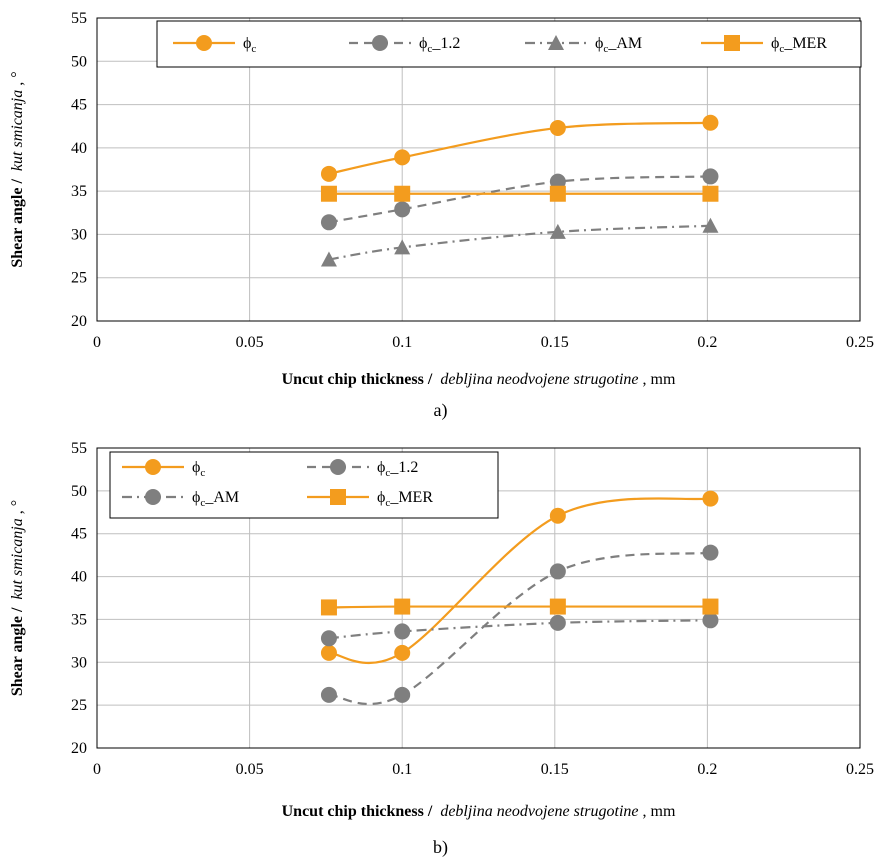  Describe the element at coordinates (97, 342) in the screenshot. I see `x-tick-label: 0` at that location.